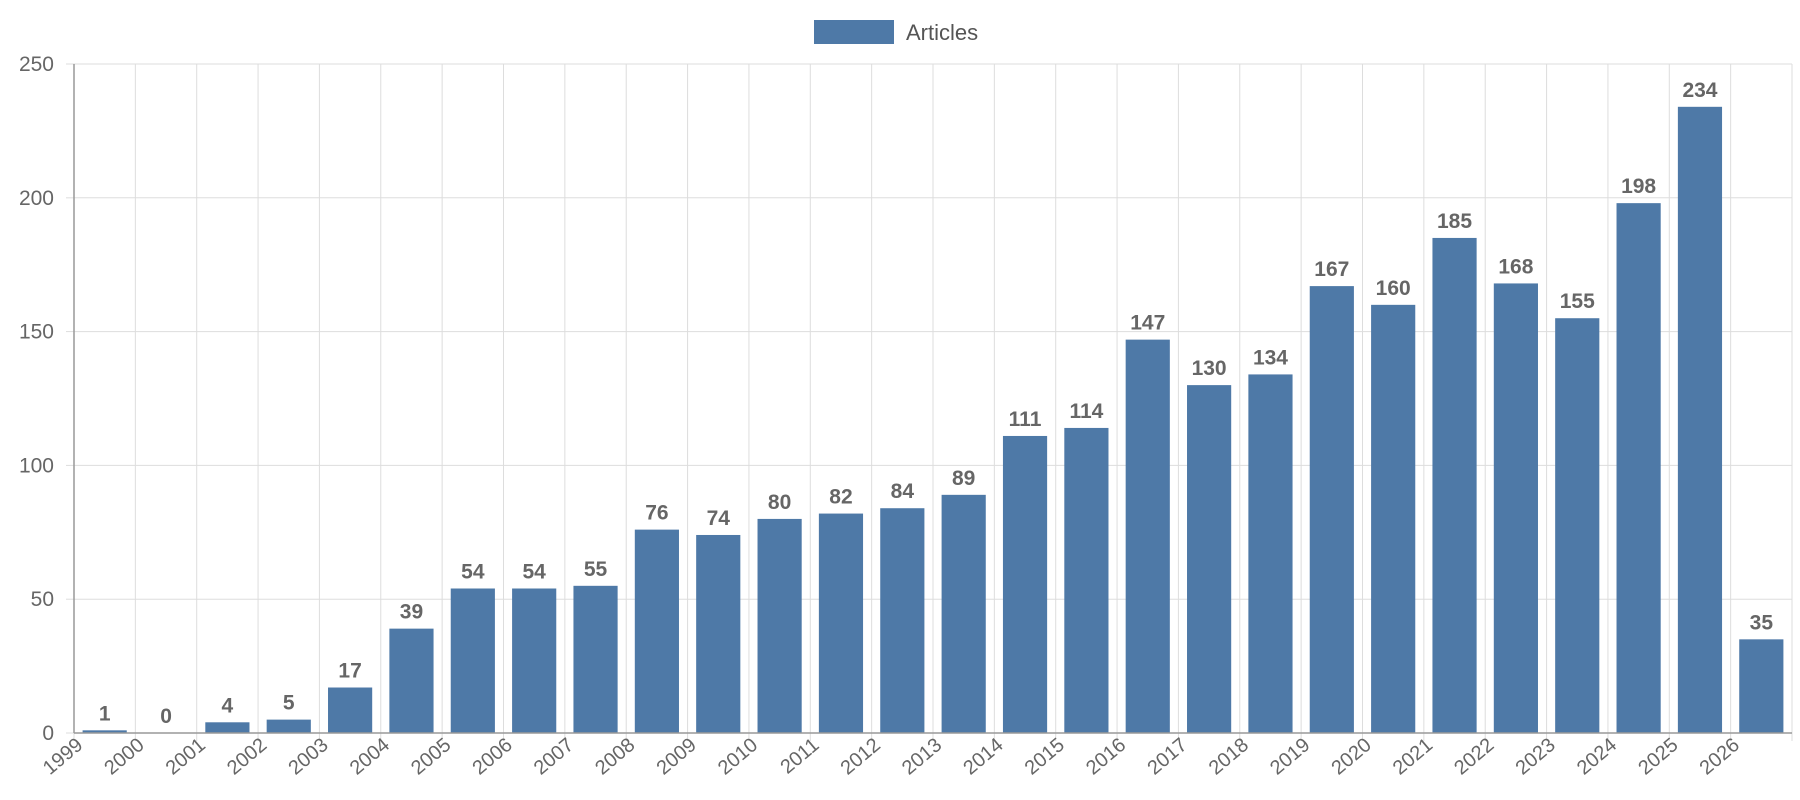 The image size is (1800, 800). What do you see at coordinates (1393, 288) in the screenshot?
I see `data-label-2020: 160` at bounding box center [1393, 288].